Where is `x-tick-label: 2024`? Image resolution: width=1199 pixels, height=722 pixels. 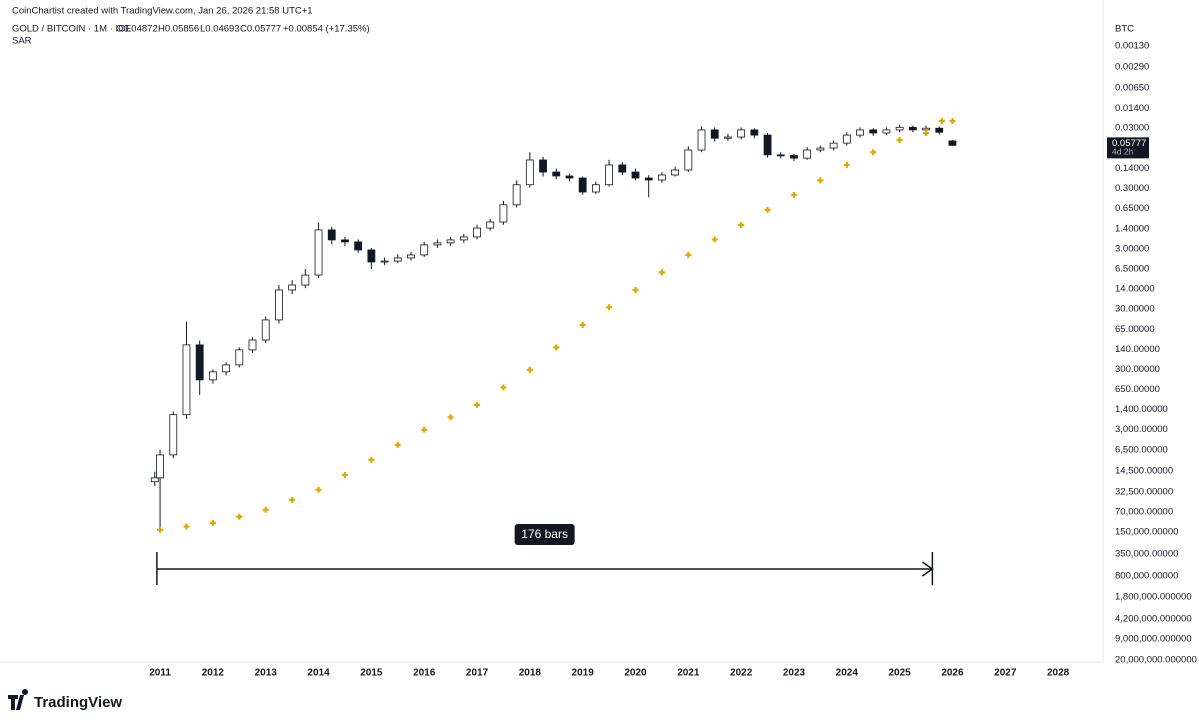 x-tick-label: 2024 is located at coordinates (847, 673).